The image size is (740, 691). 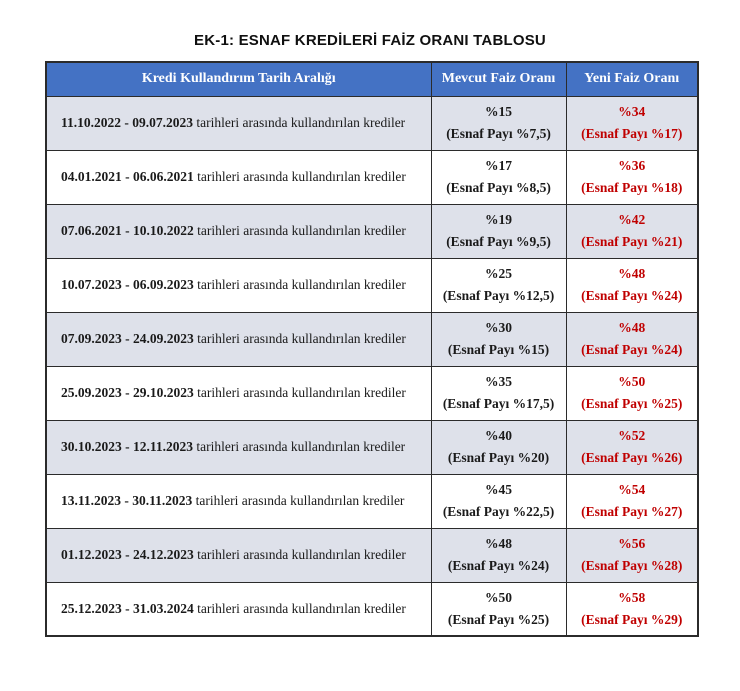 I want to click on new-rate-value: %54, so click(x=632, y=490).